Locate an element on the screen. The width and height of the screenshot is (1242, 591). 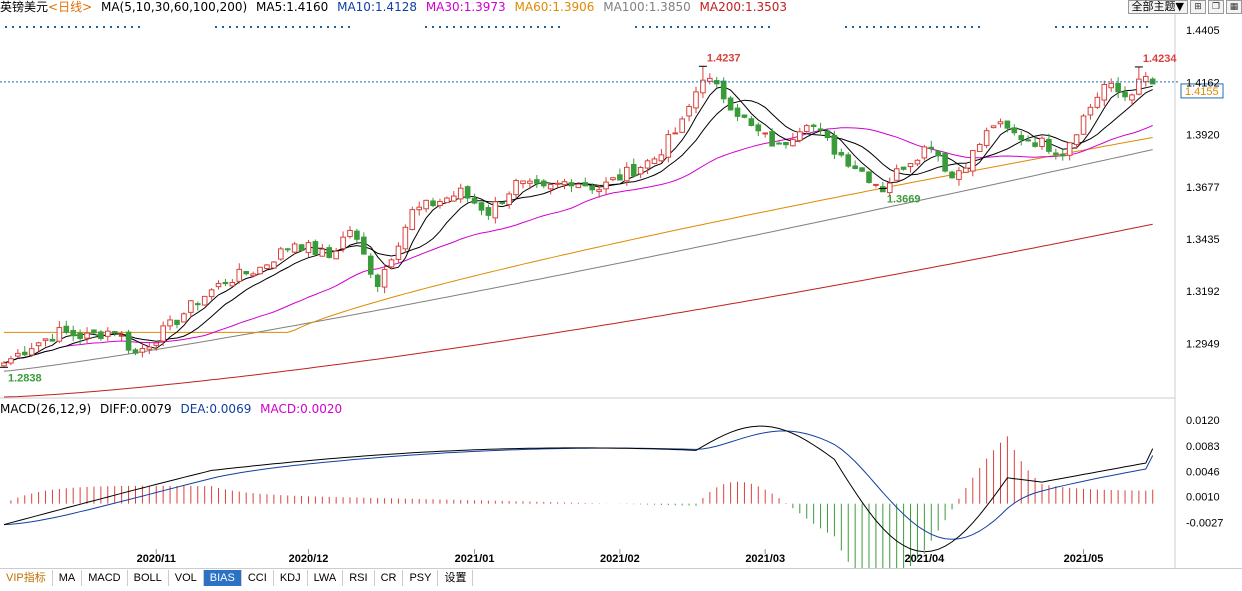
current-price-label: 1.4155 is located at coordinates (1202, 92).